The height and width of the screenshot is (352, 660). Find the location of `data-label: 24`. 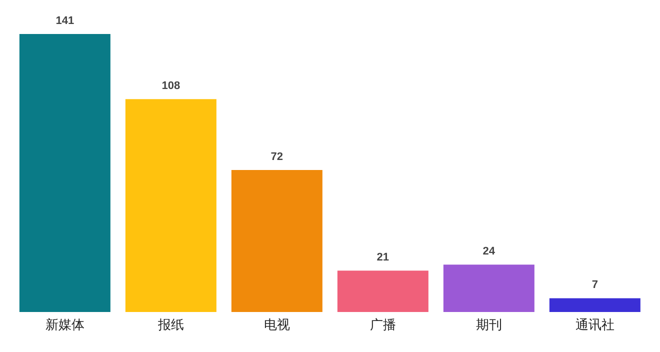

data-label: 24 is located at coordinates (489, 252).